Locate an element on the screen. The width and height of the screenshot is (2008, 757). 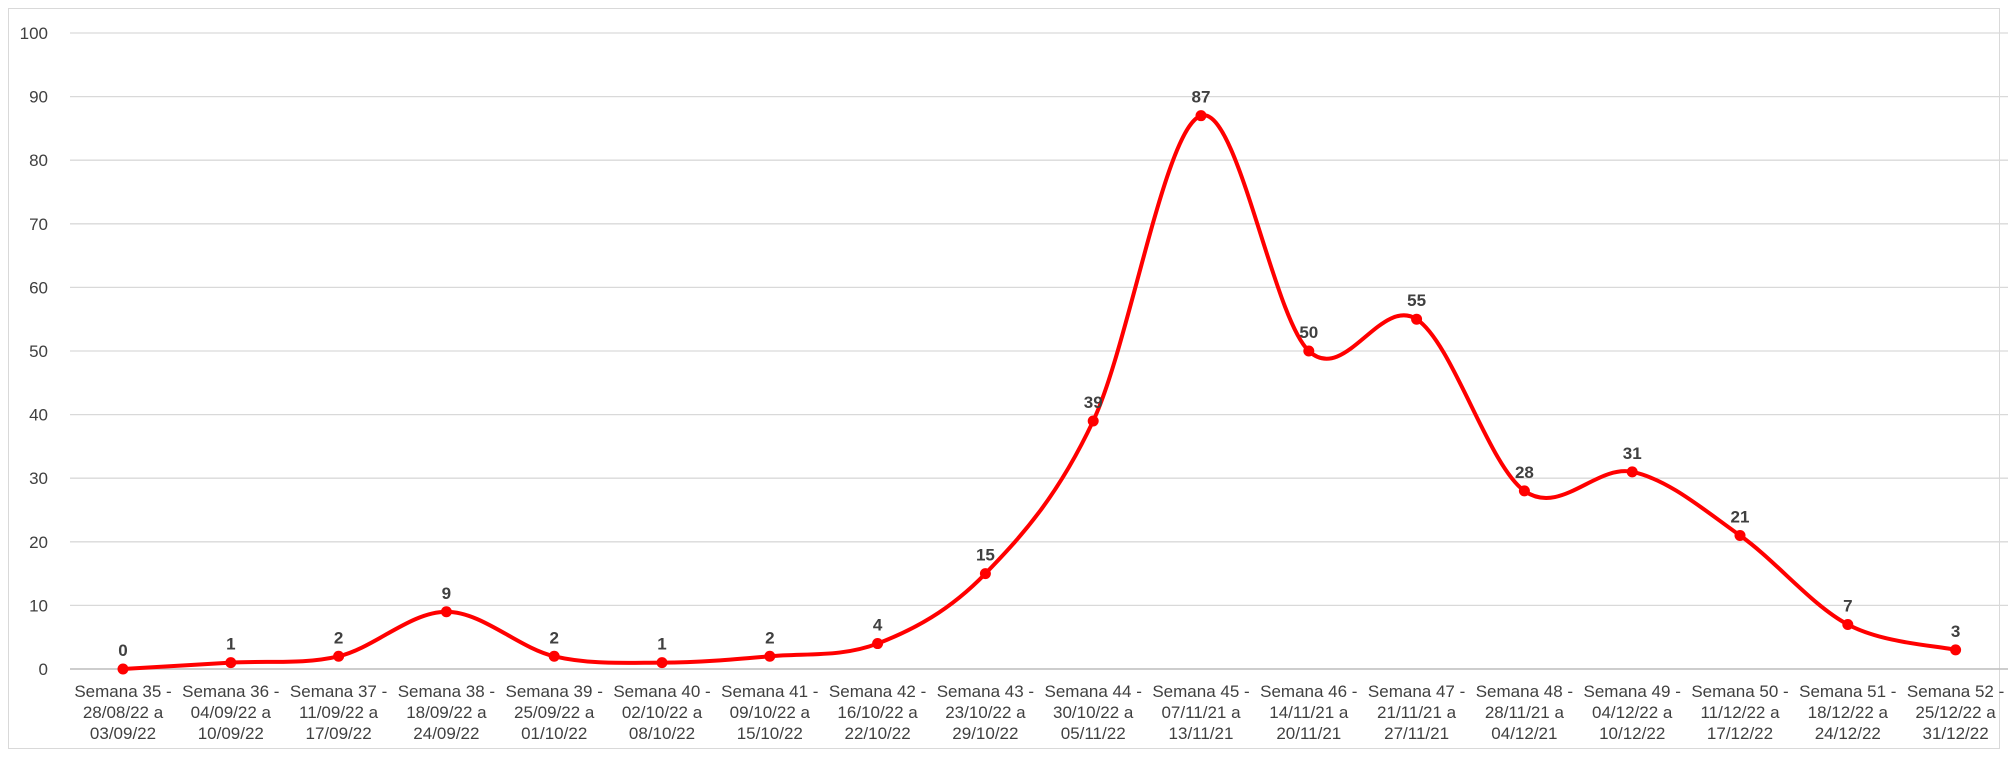
x-tick-label: Semana 44 -30/10/22 a 05/11/22 is located at coordinates (1093, 712).